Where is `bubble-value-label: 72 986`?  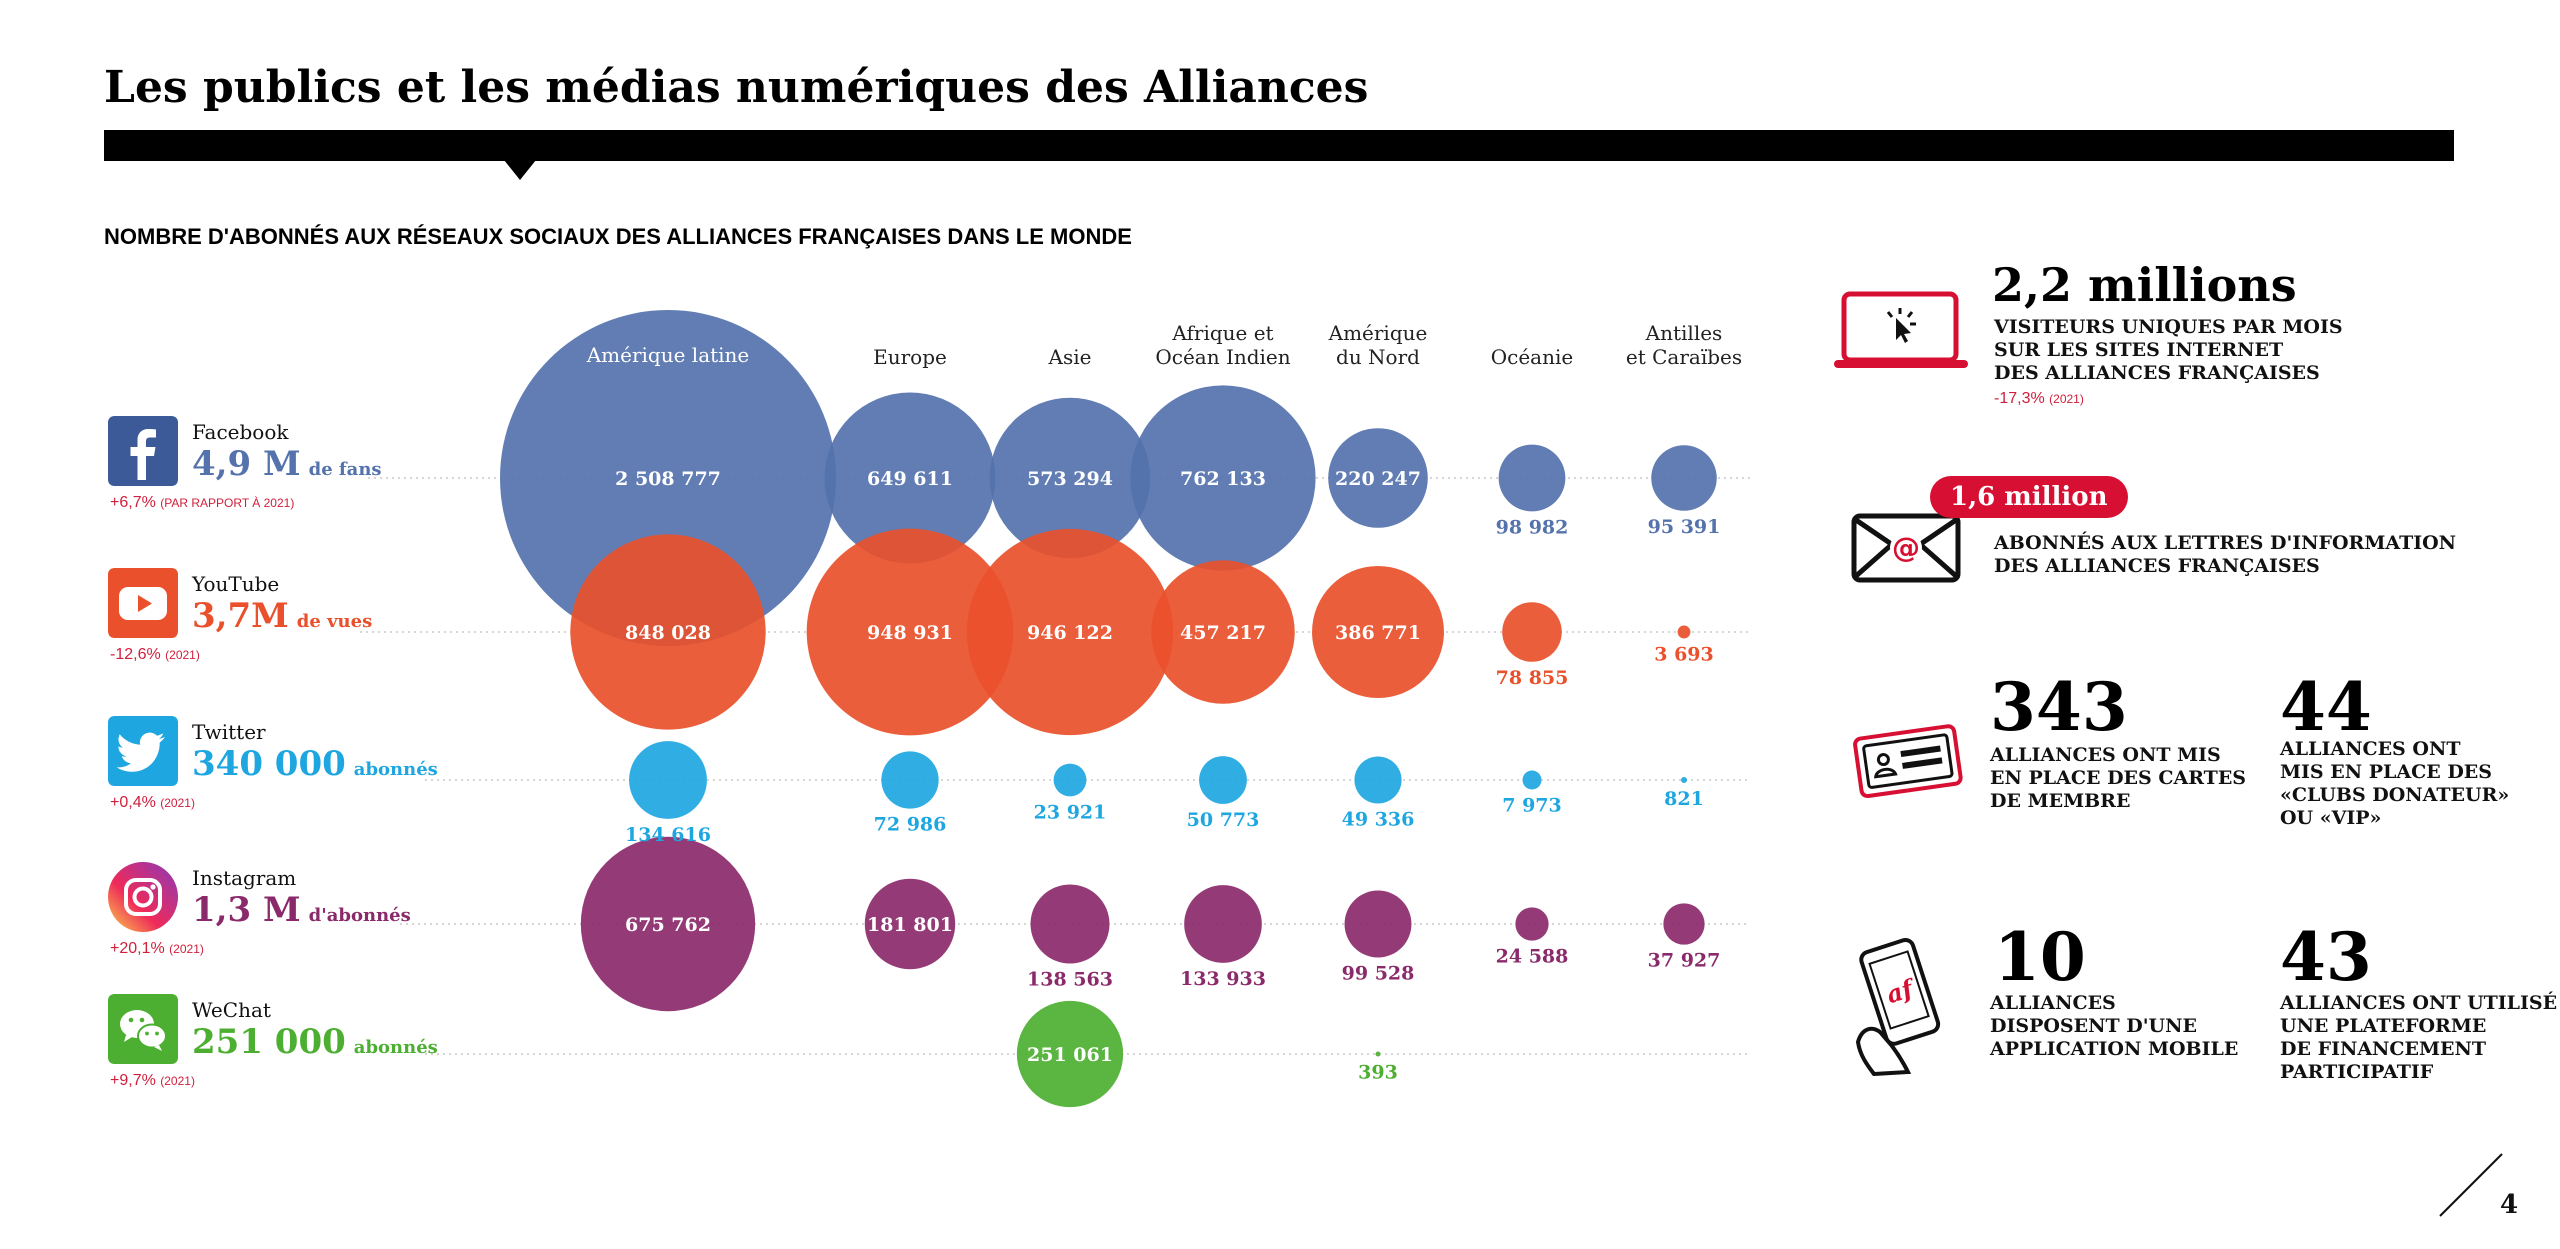 bubble-value-label: 72 986 is located at coordinates (910, 825).